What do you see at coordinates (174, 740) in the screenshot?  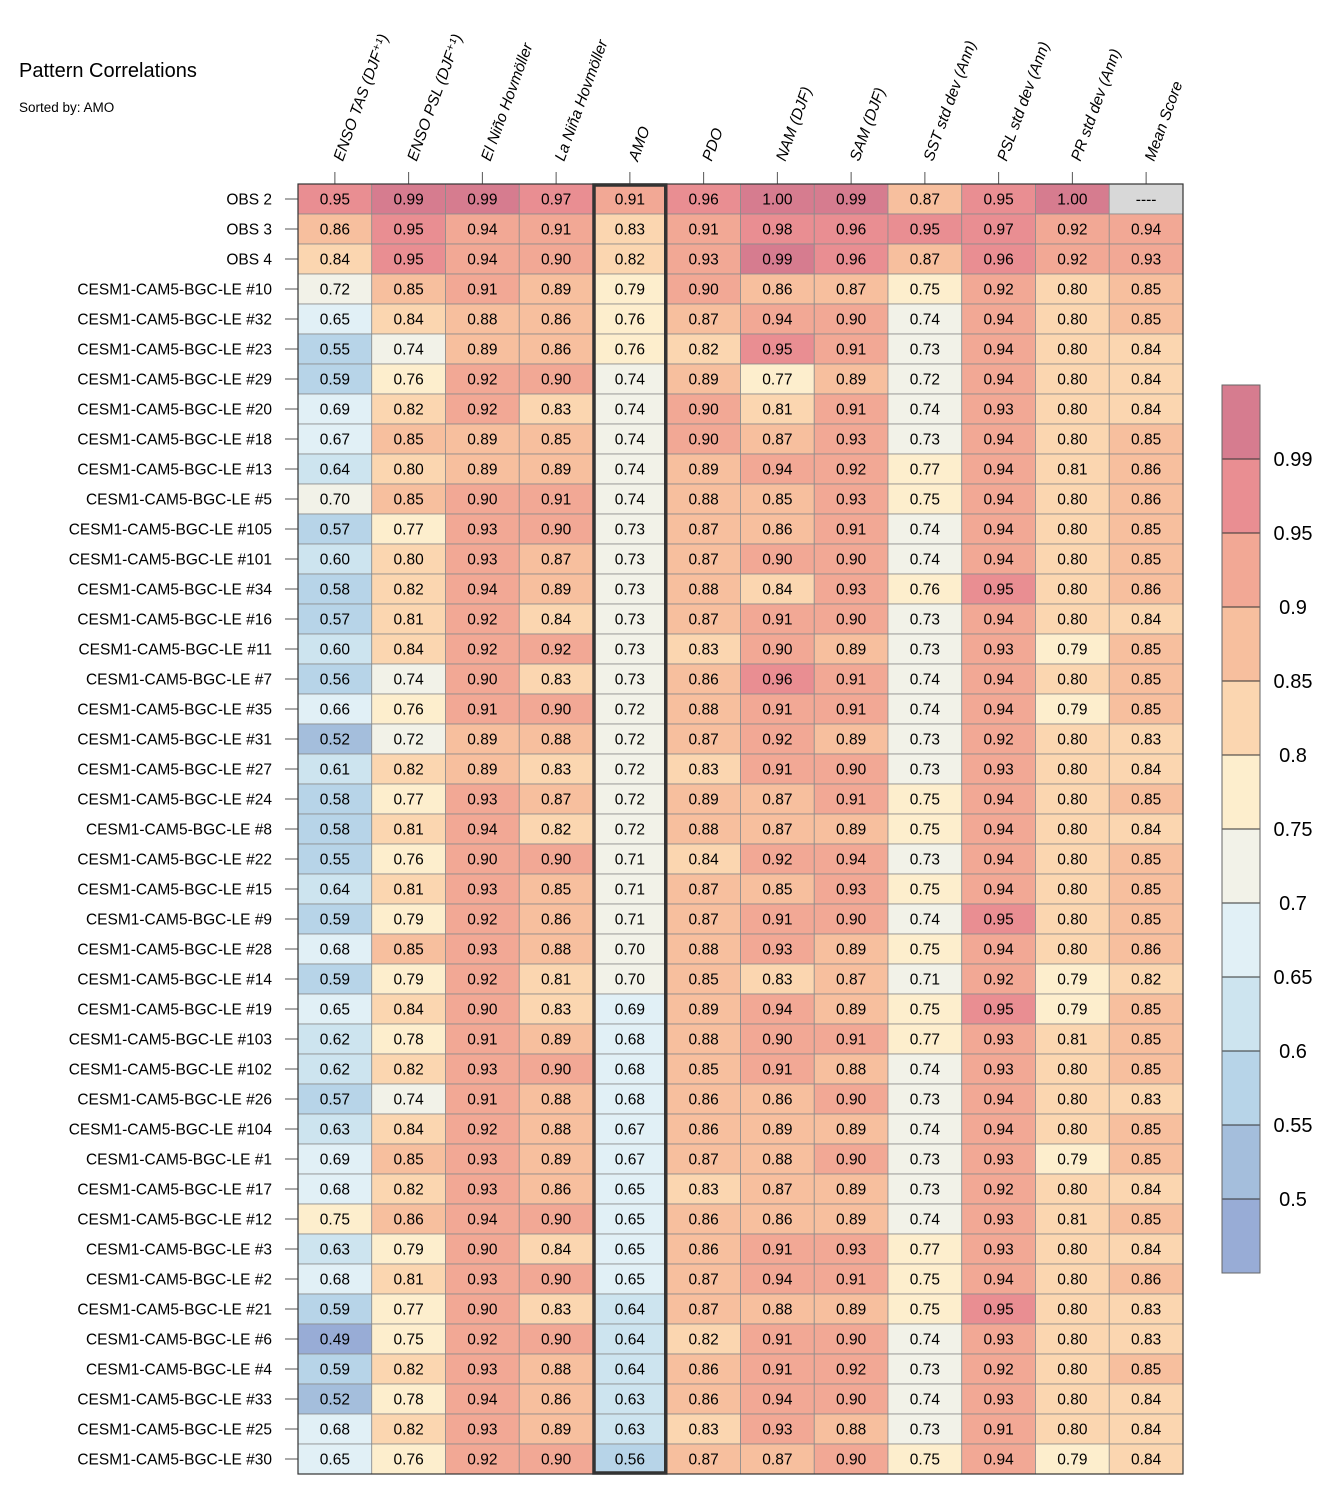 I see `row-label: CESM1-CAM5-BGC-LE #31` at bounding box center [174, 740].